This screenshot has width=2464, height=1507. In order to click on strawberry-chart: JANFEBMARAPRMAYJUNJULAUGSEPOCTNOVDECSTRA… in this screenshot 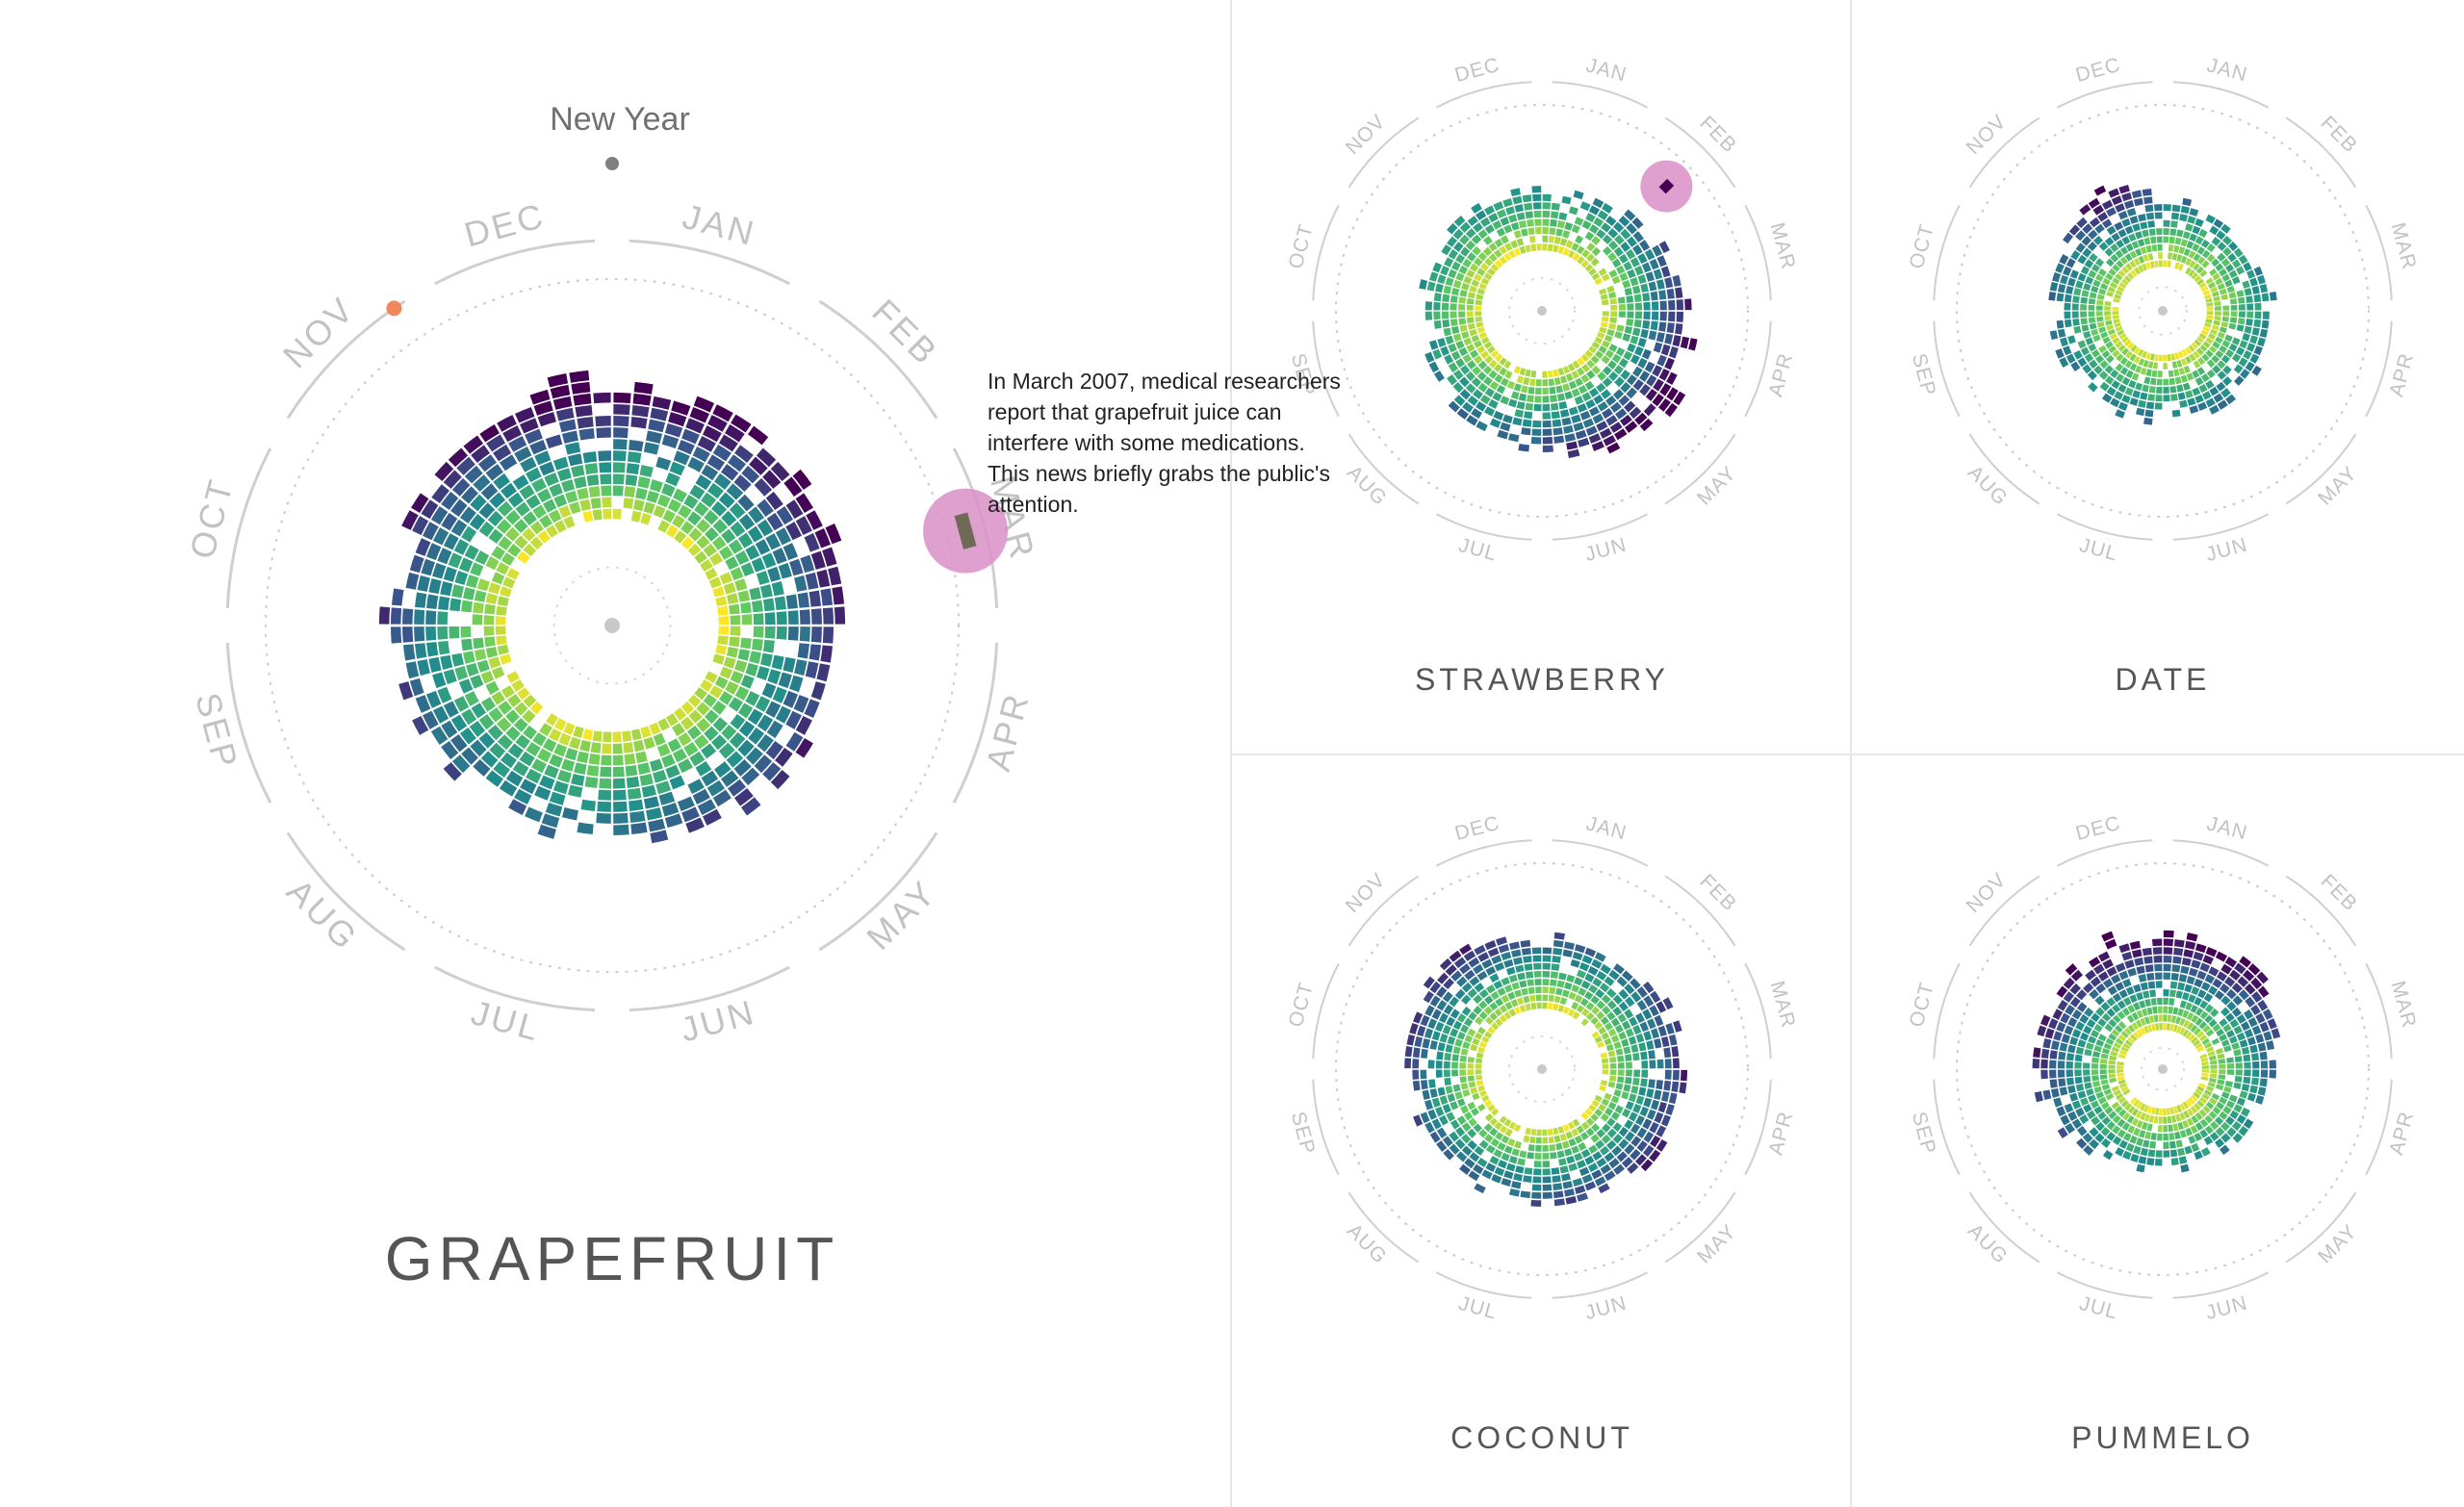, I will do `click(1542, 375)`.